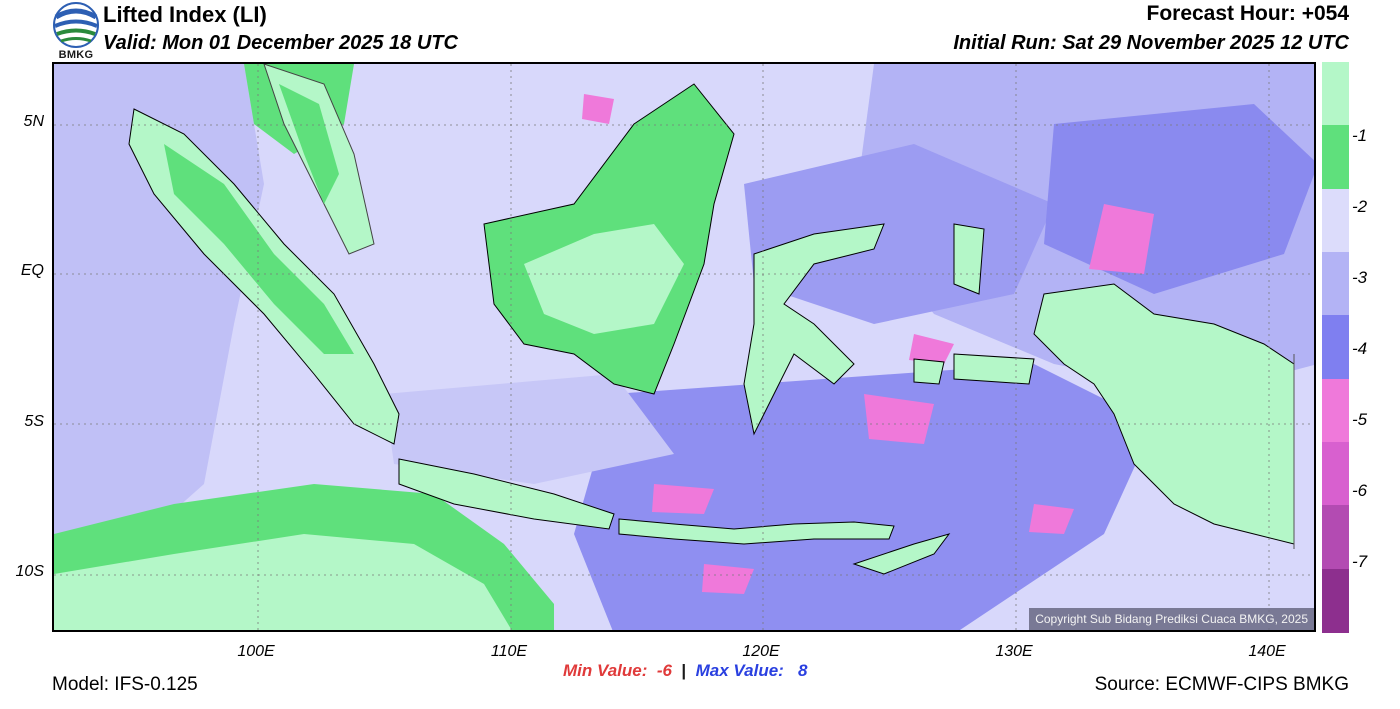  What do you see at coordinates (814, 329) in the screenshot?
I see `sulawesi-island` at bounding box center [814, 329].